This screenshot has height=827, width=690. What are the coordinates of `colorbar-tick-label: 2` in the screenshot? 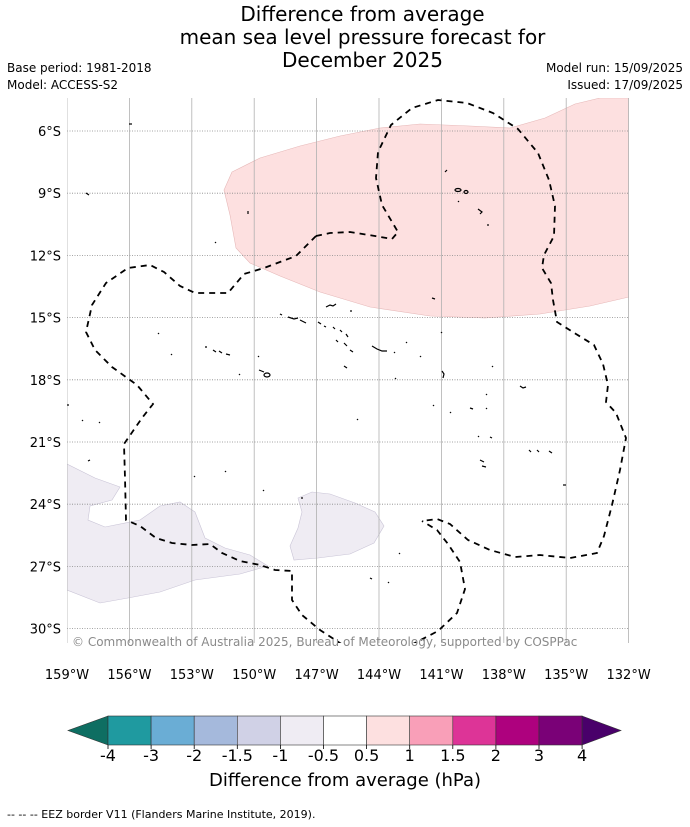 It's located at (496, 755).